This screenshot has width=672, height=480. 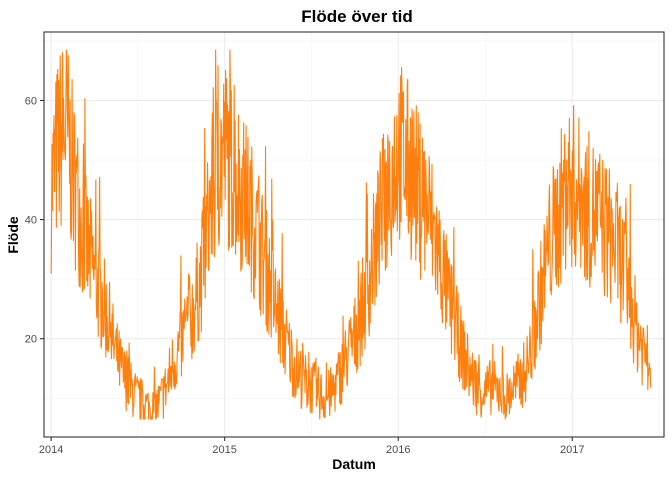 I want to click on y-axis: 20 40 60, so click(x=34, y=220).